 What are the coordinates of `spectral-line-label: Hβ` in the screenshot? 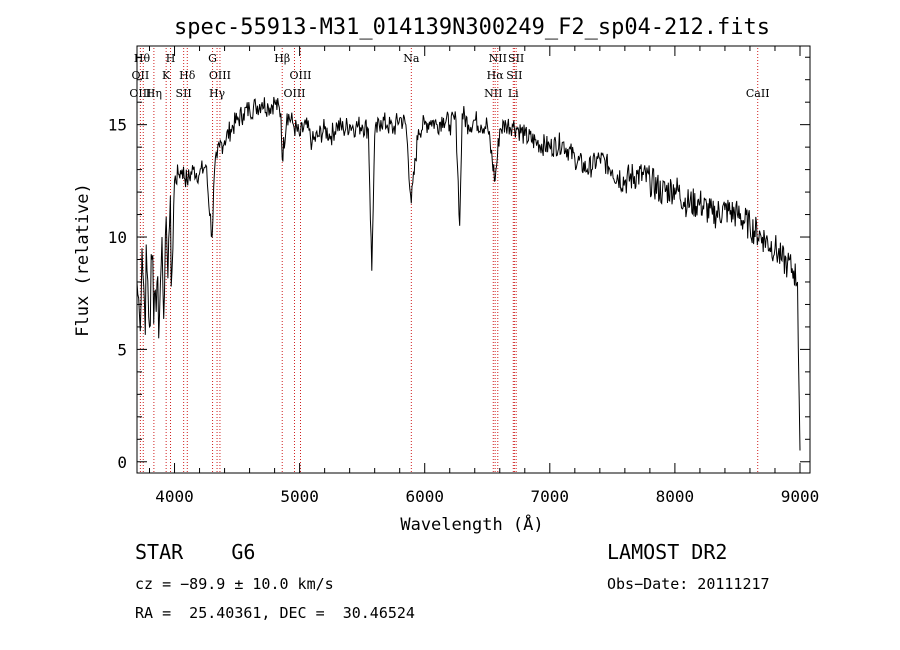 It's located at (282, 58).